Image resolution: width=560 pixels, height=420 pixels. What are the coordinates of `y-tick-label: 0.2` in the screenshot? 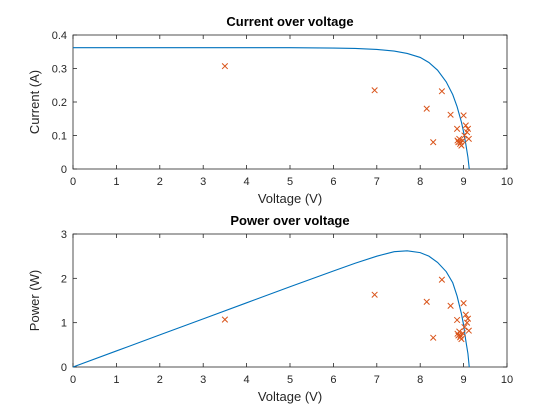 It's located at (59, 103).